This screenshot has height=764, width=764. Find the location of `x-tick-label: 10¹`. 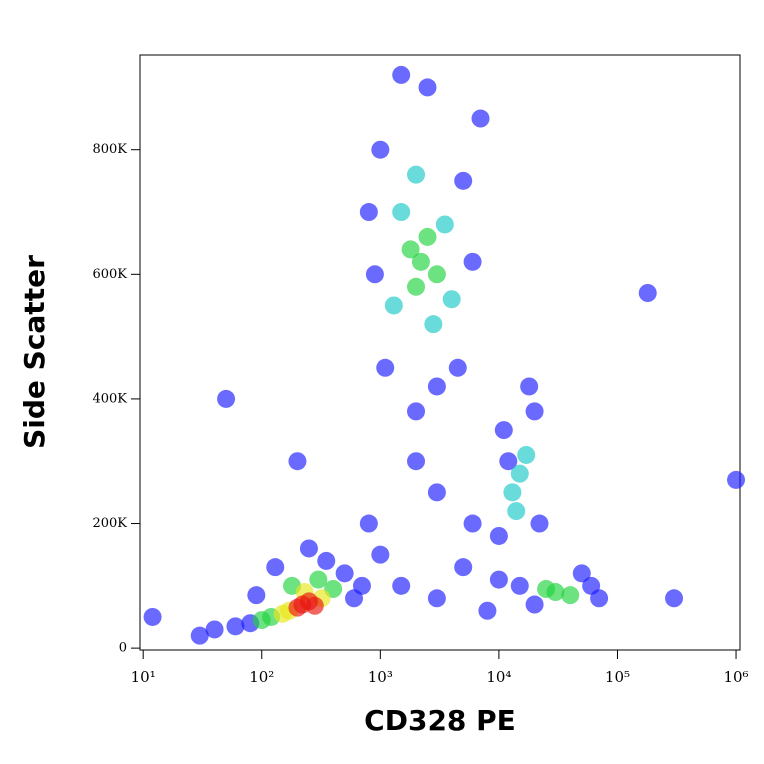

x-tick-label: 10¹ is located at coordinates (143, 677).